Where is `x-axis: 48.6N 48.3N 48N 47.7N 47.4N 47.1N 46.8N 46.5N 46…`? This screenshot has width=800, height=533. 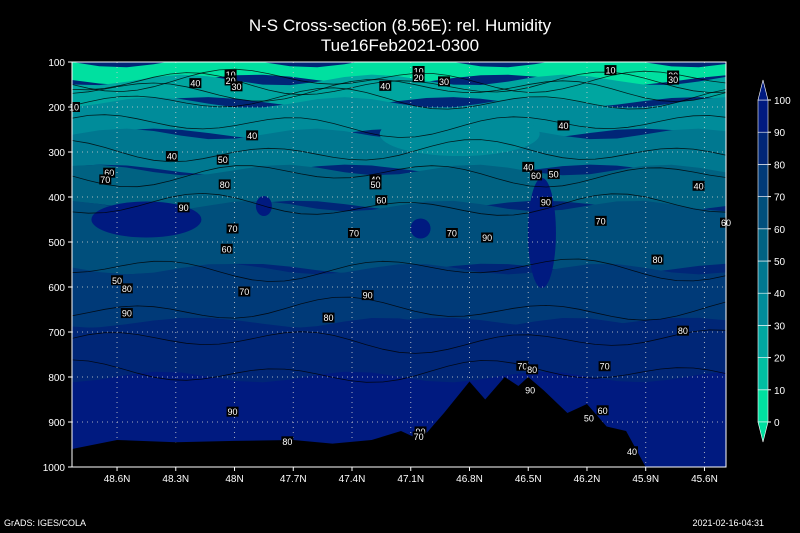
x-axis: 48.6N 48.3N 48N 47.7N 47.4N 47.1N 46.8N 46.5N 46… is located at coordinates (411, 476).